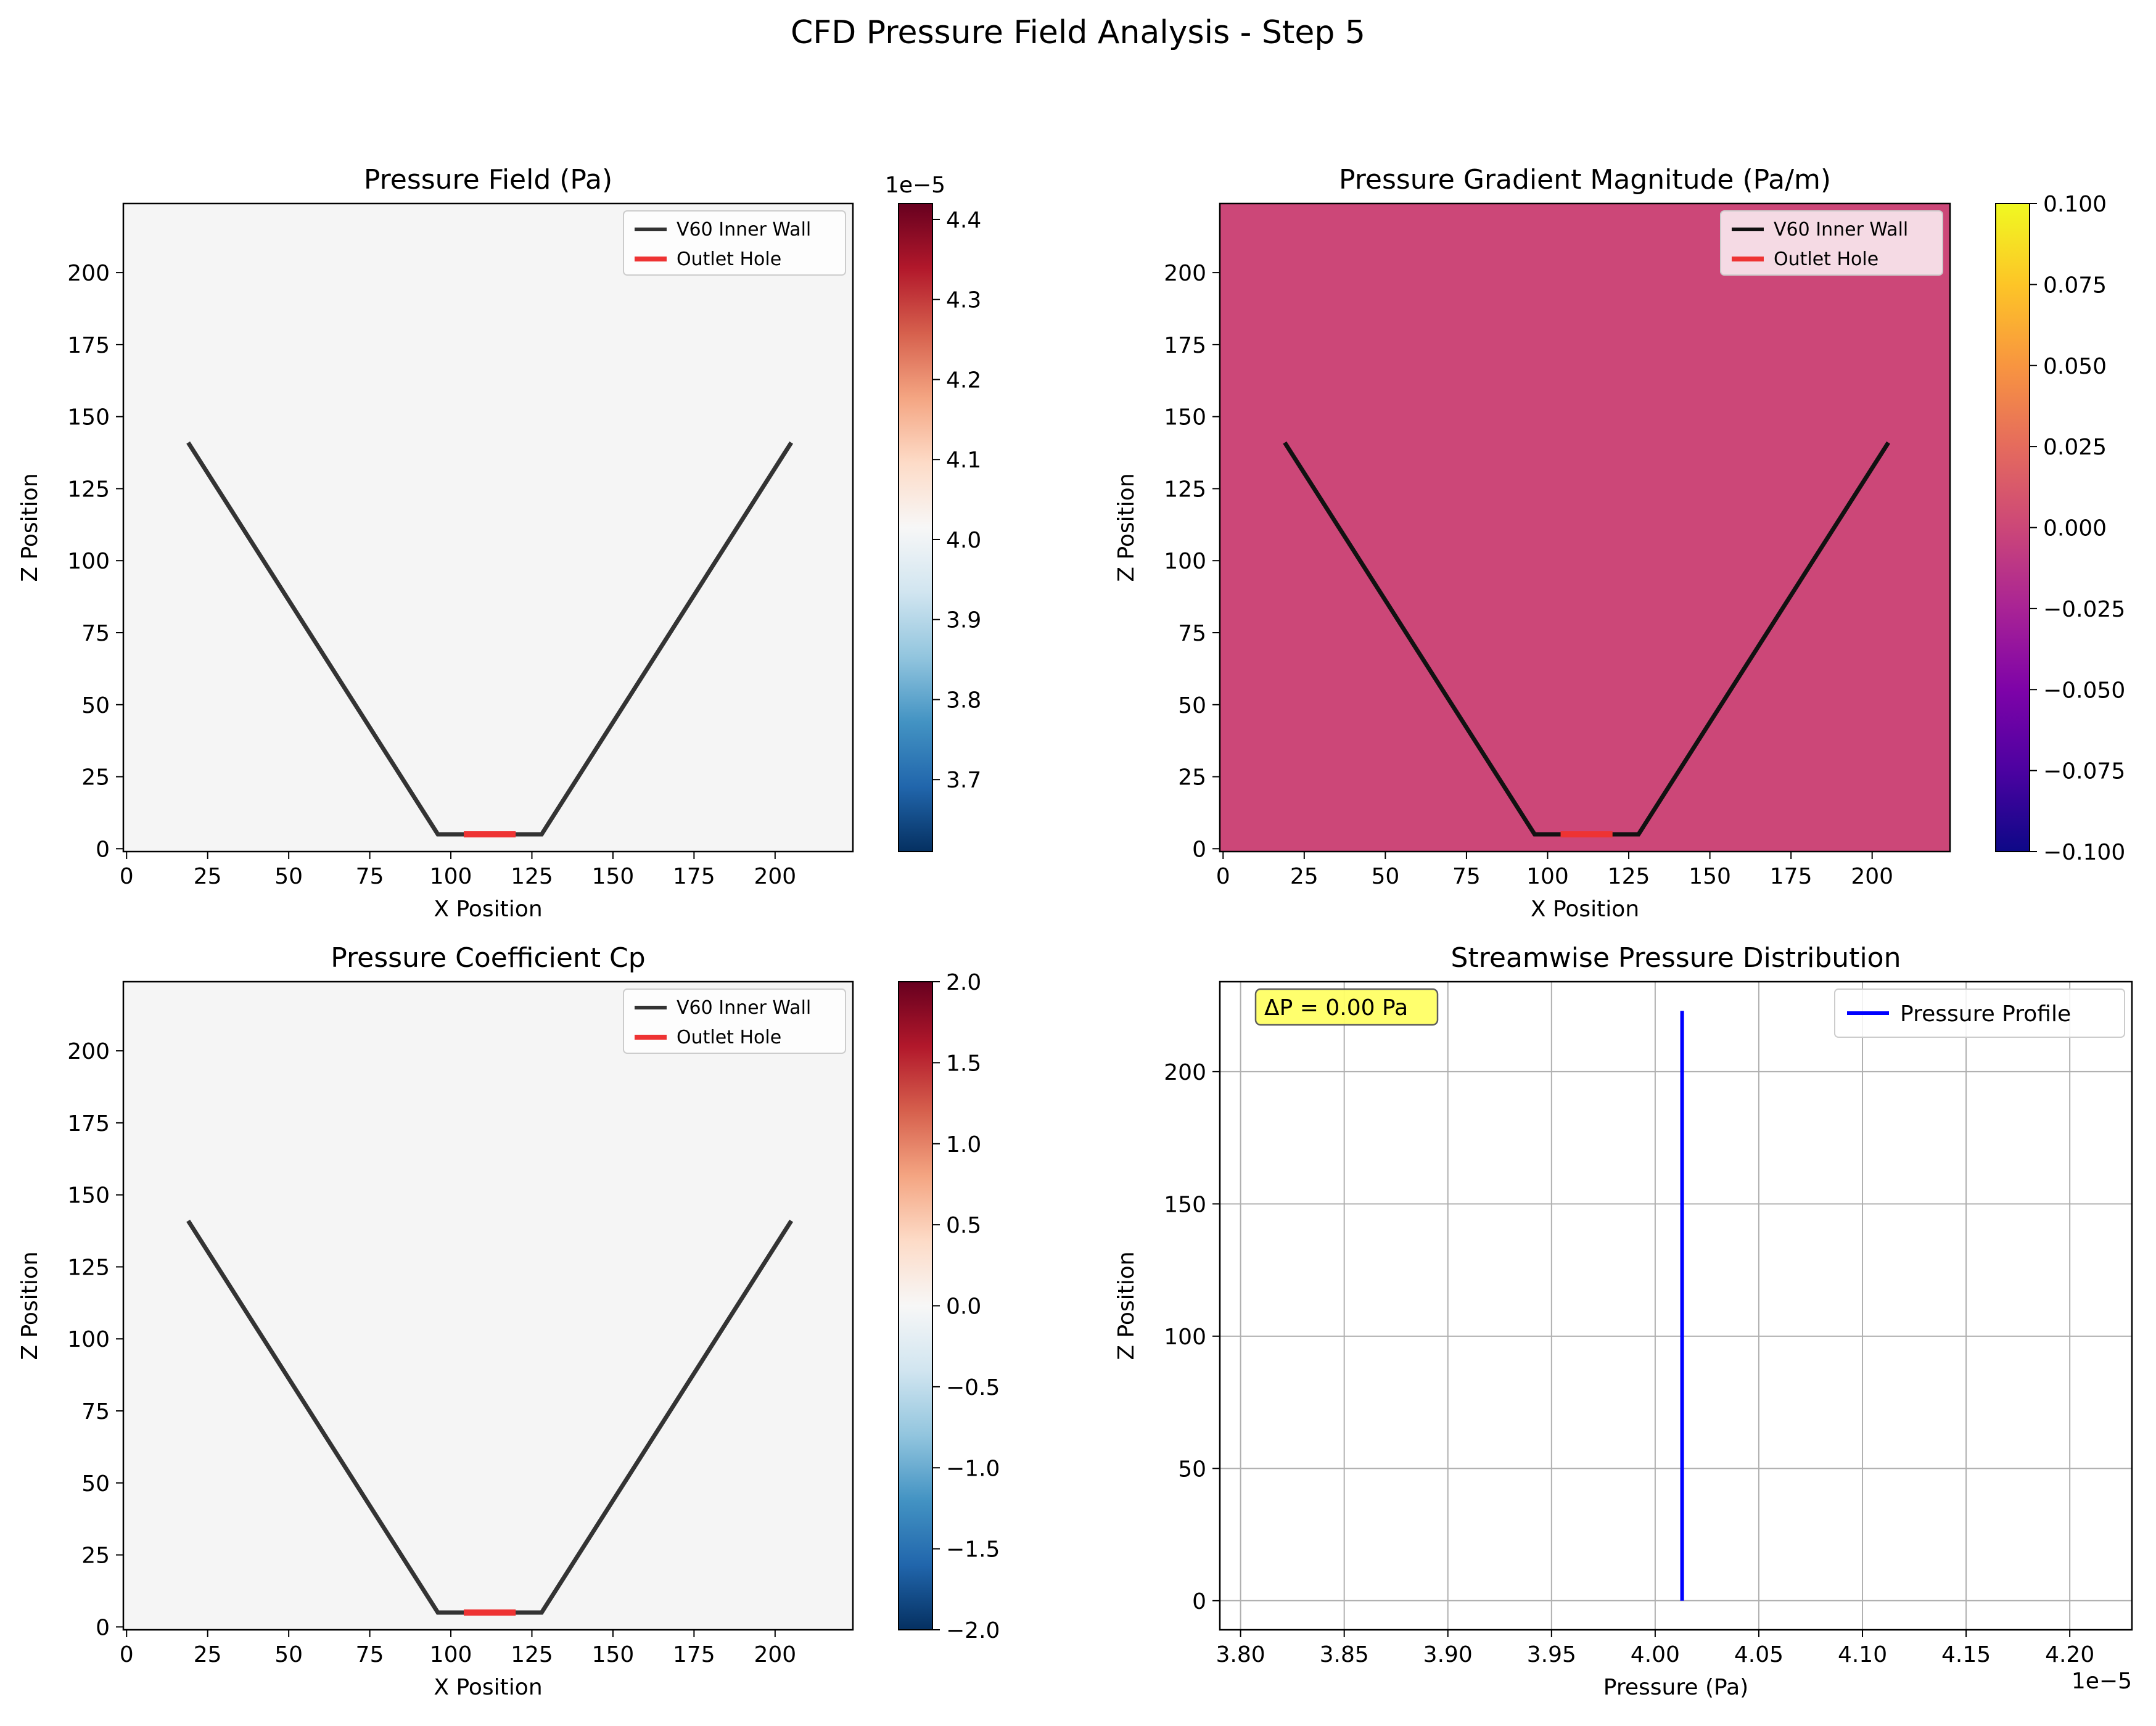 Image resolution: width=2156 pixels, height=1726 pixels. I want to click on colorbar-tick-label: 0.025, so click(2075, 447).